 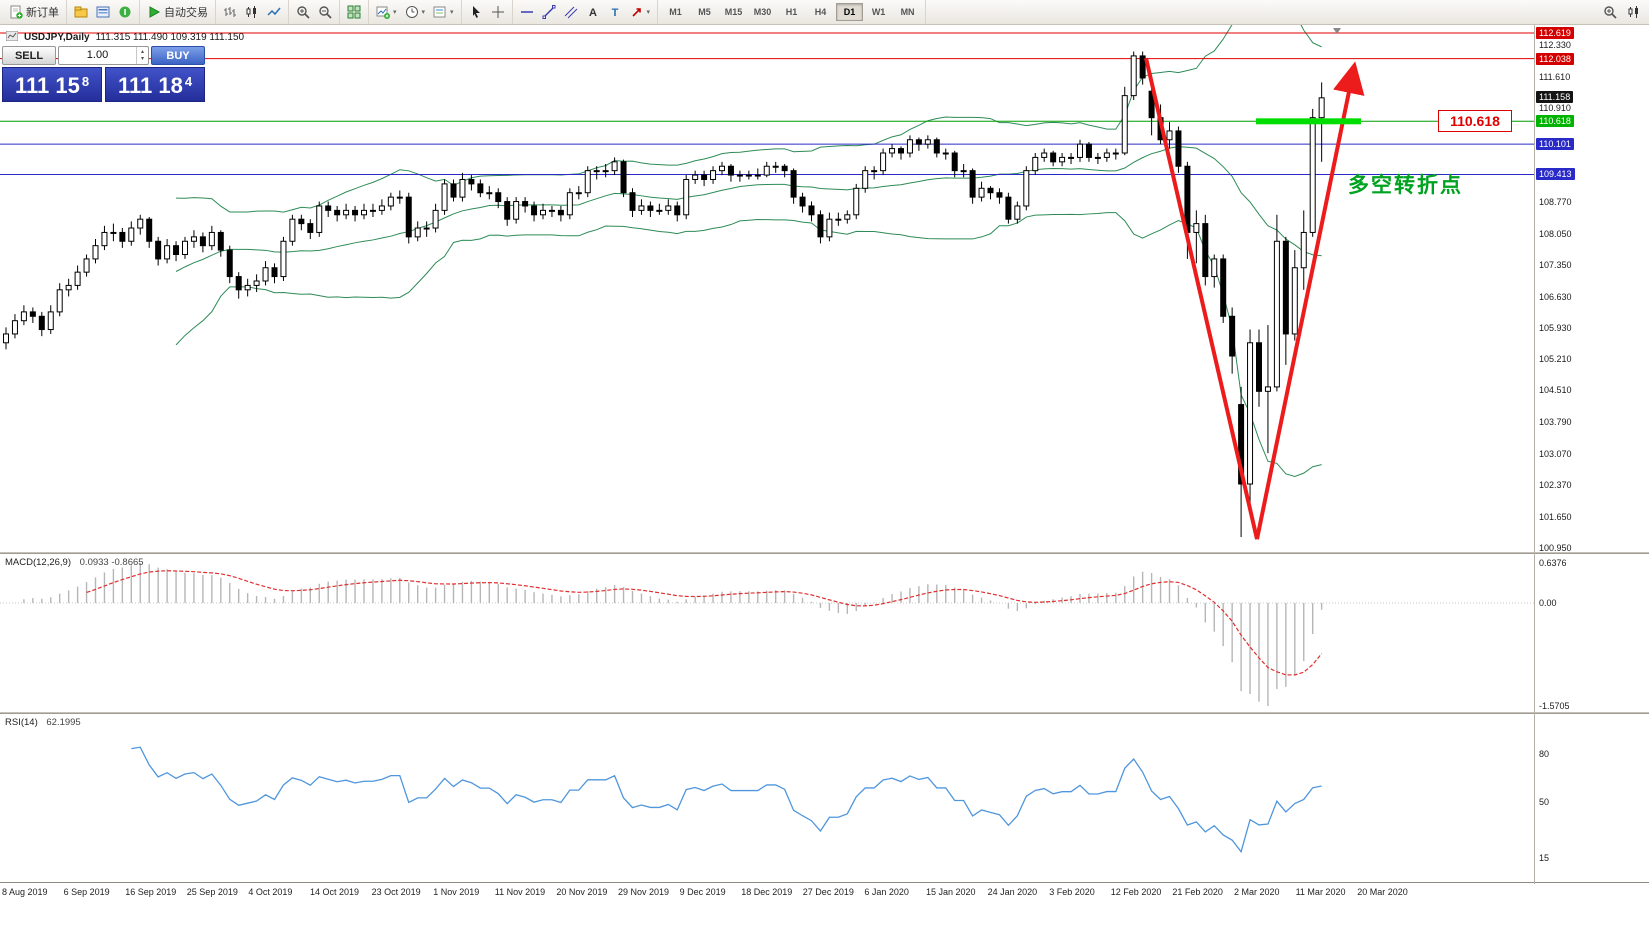 I want to click on zoom-in-icon, so click(x=303, y=12).